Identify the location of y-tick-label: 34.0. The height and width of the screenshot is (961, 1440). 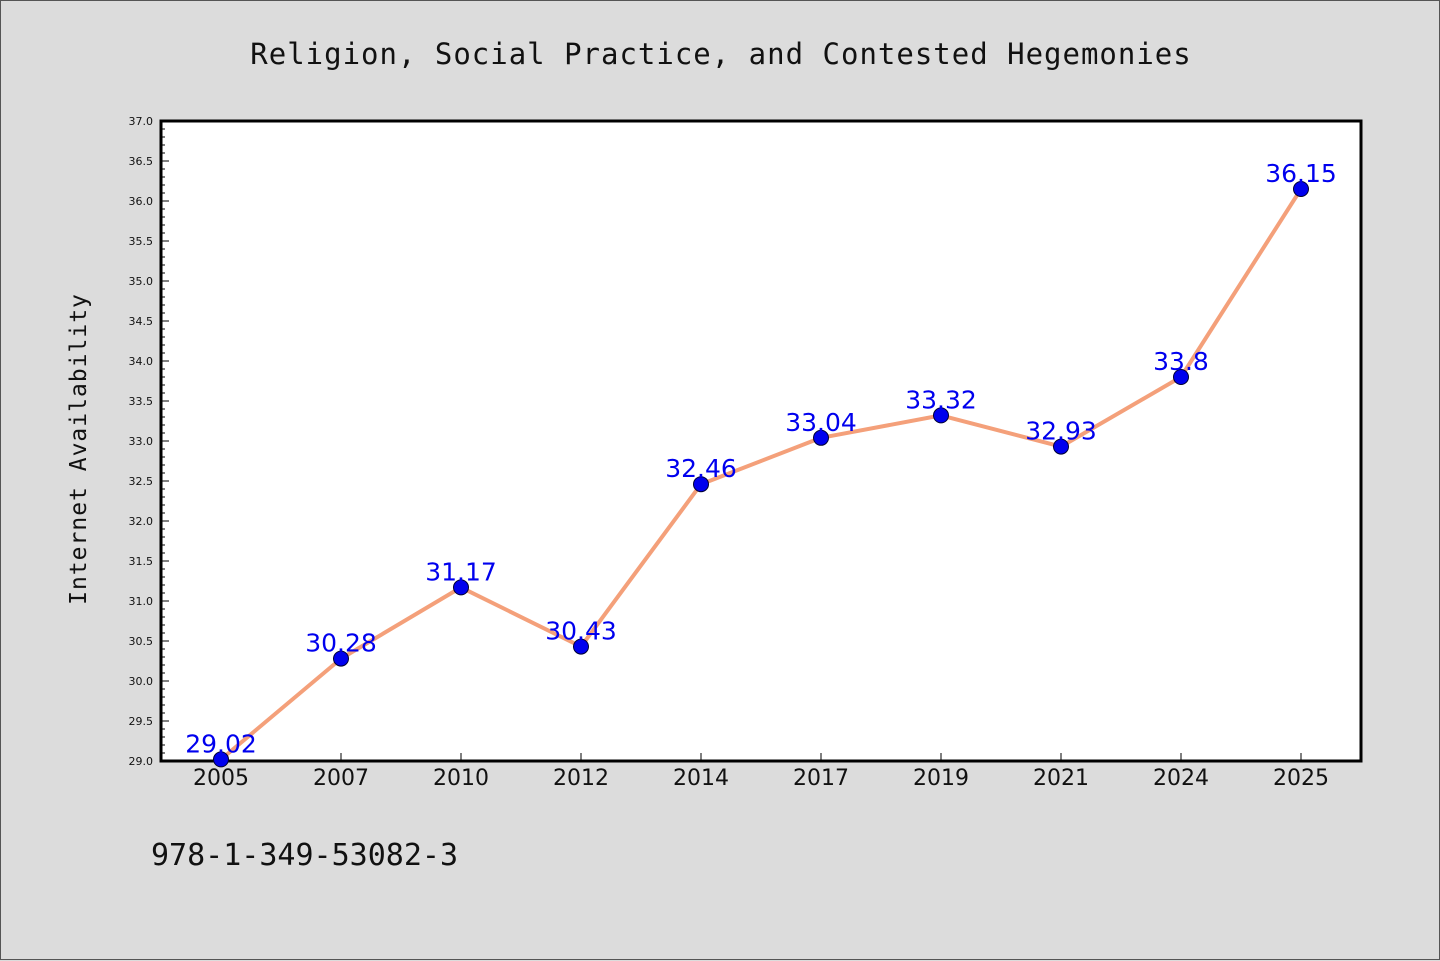
(141, 361).